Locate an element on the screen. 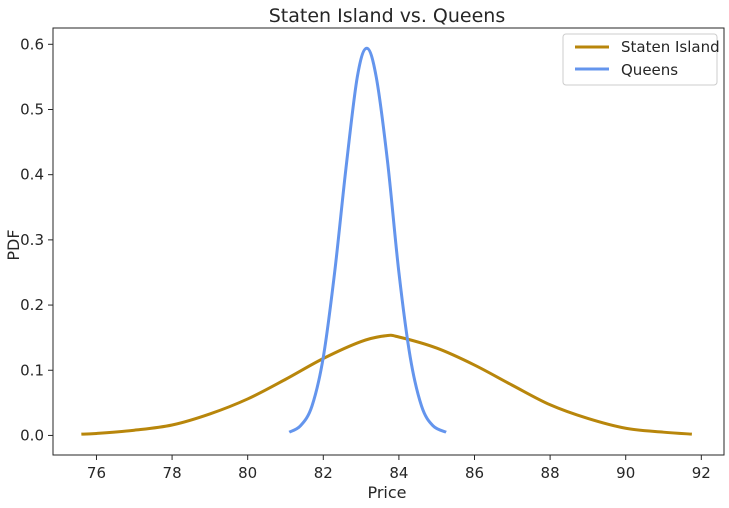  x-tick-label: 76 is located at coordinates (96, 473).